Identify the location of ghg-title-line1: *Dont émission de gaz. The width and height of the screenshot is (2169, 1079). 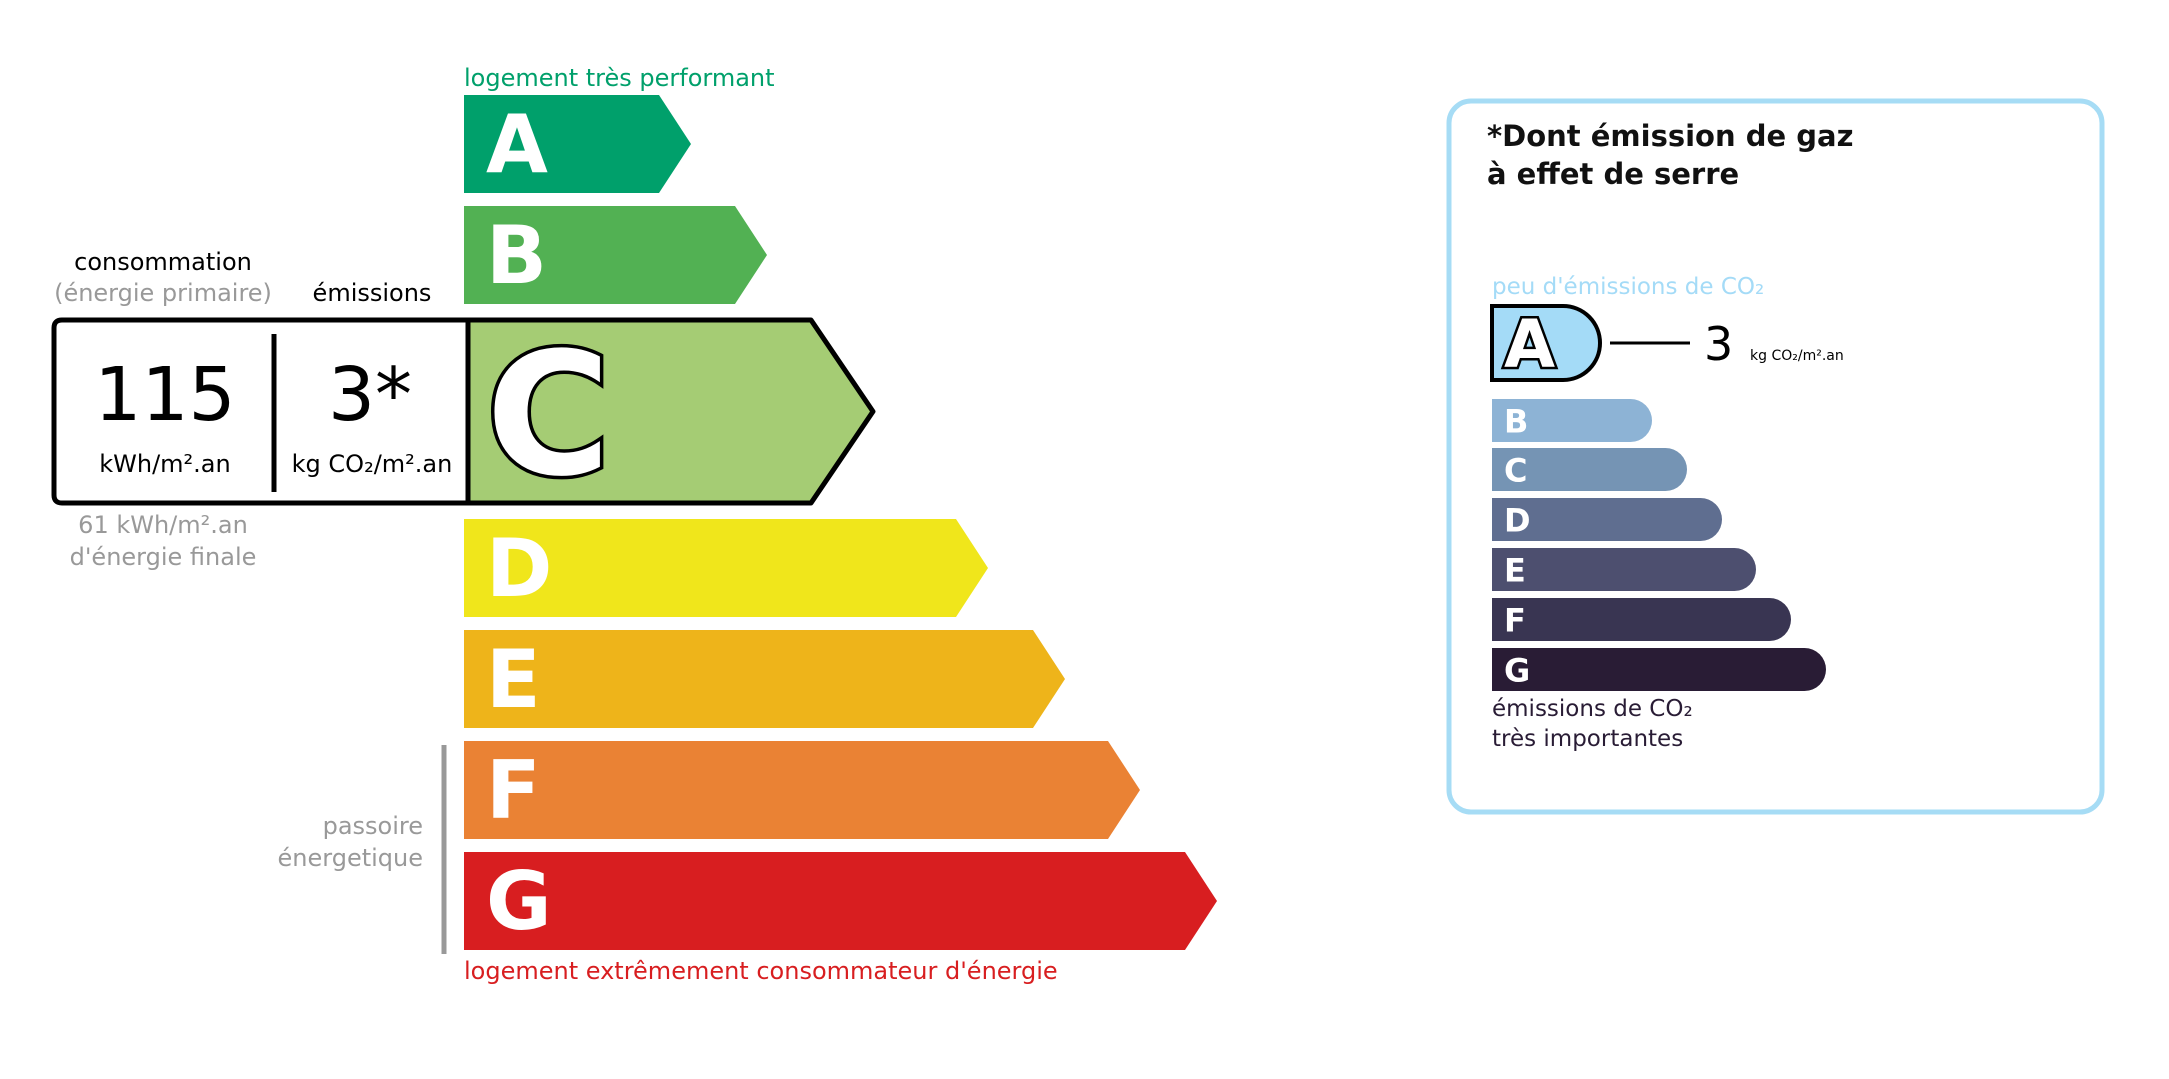
(1670, 136).